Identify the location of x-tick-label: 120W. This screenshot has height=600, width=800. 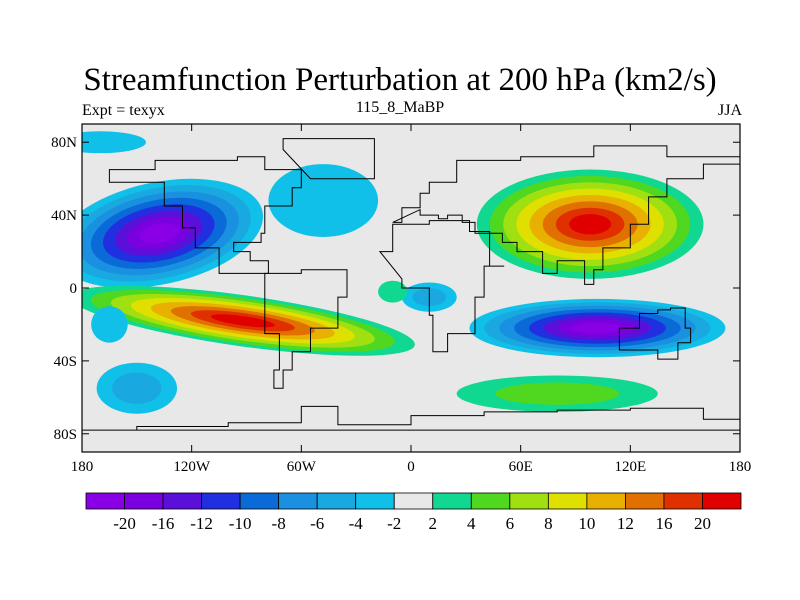
(192, 467).